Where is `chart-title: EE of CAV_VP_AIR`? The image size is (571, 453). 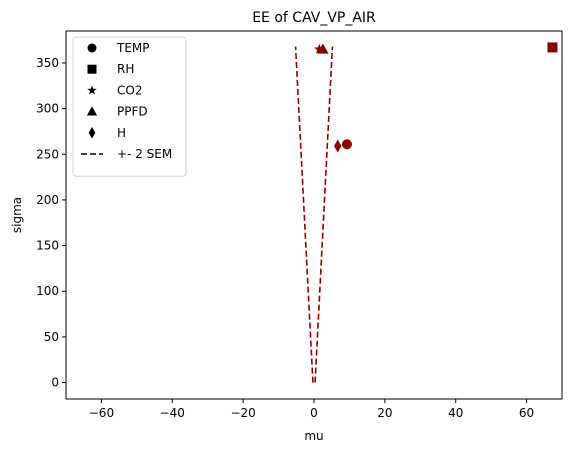 chart-title: EE of CAV_VP_AIR is located at coordinates (314, 18).